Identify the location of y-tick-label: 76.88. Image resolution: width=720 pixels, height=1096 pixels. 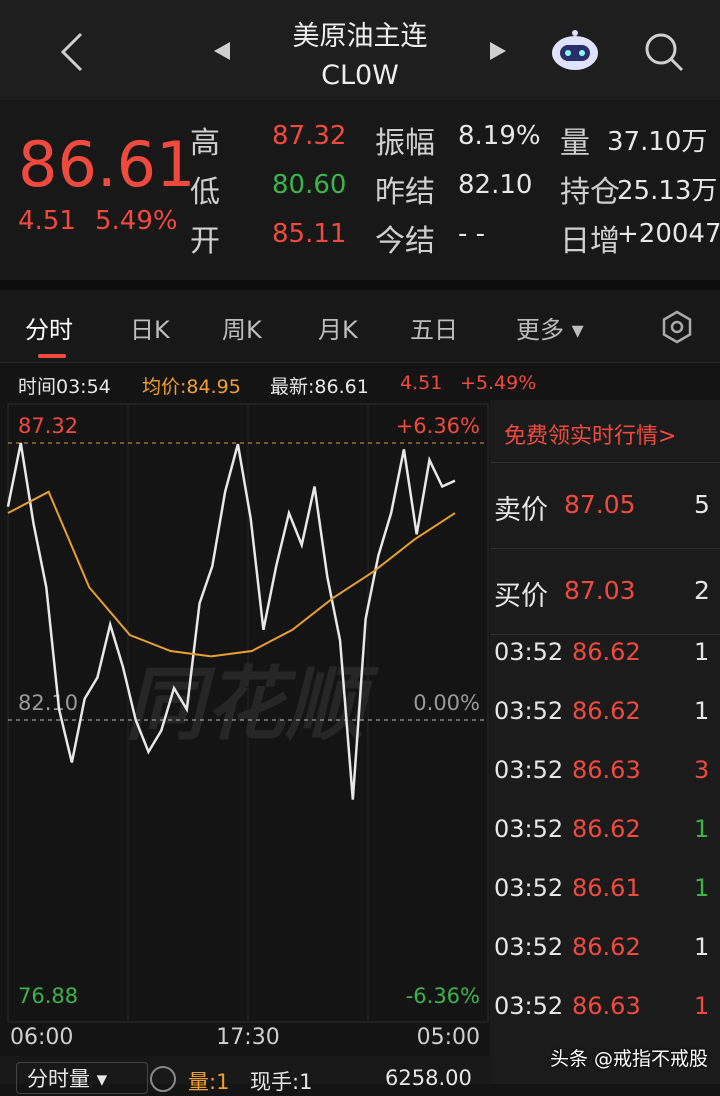
(48, 996).